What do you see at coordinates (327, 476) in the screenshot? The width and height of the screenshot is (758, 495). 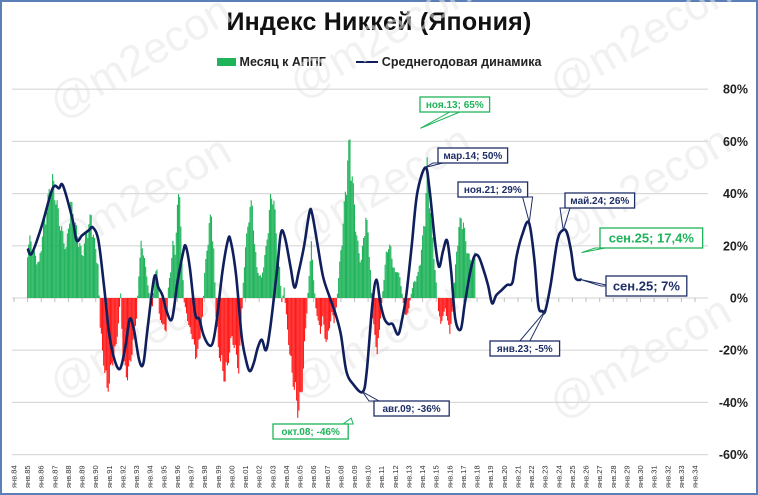 I see `x-tick-label: янв.07` at bounding box center [327, 476].